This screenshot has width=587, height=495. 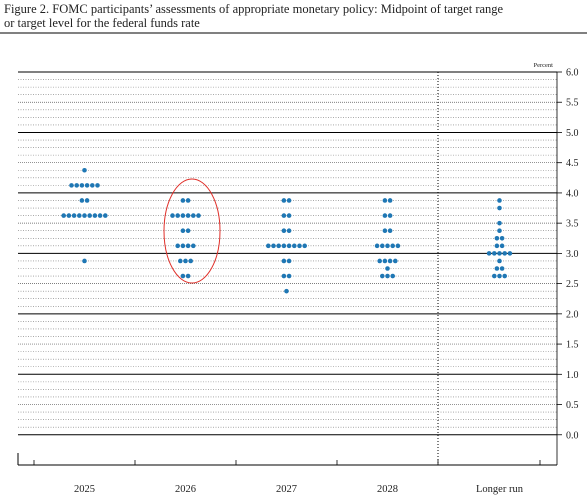 I want to click on y-tick-label: 3.5, so click(x=572, y=224).